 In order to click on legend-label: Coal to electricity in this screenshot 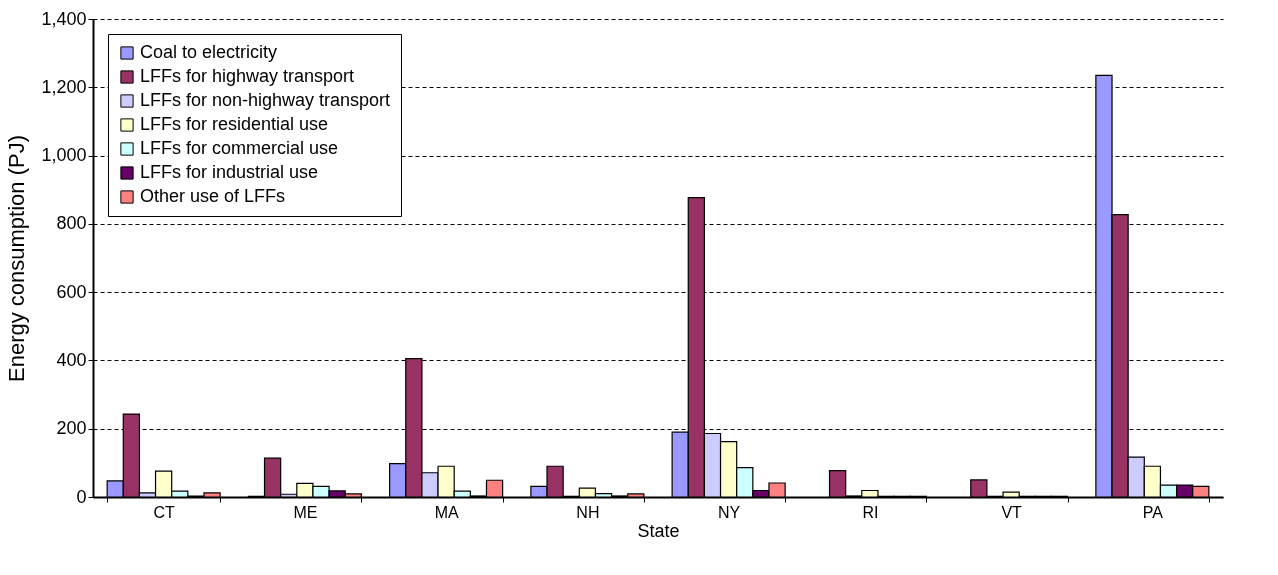, I will do `click(209, 52)`.